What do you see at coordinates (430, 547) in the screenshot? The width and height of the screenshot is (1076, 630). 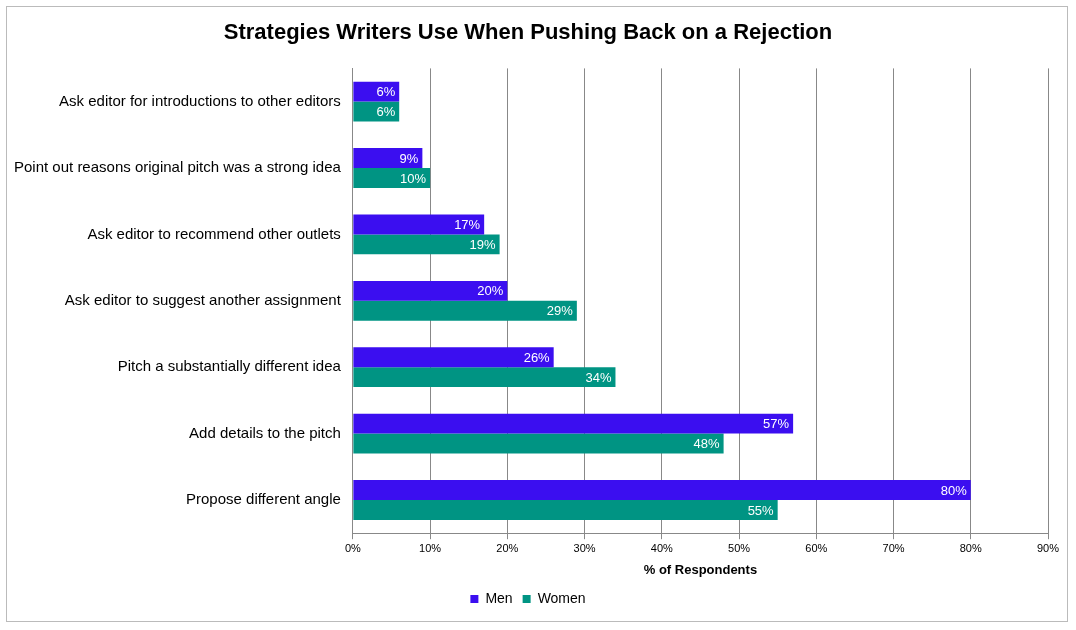 I see `x-tick-label: 10%` at bounding box center [430, 547].